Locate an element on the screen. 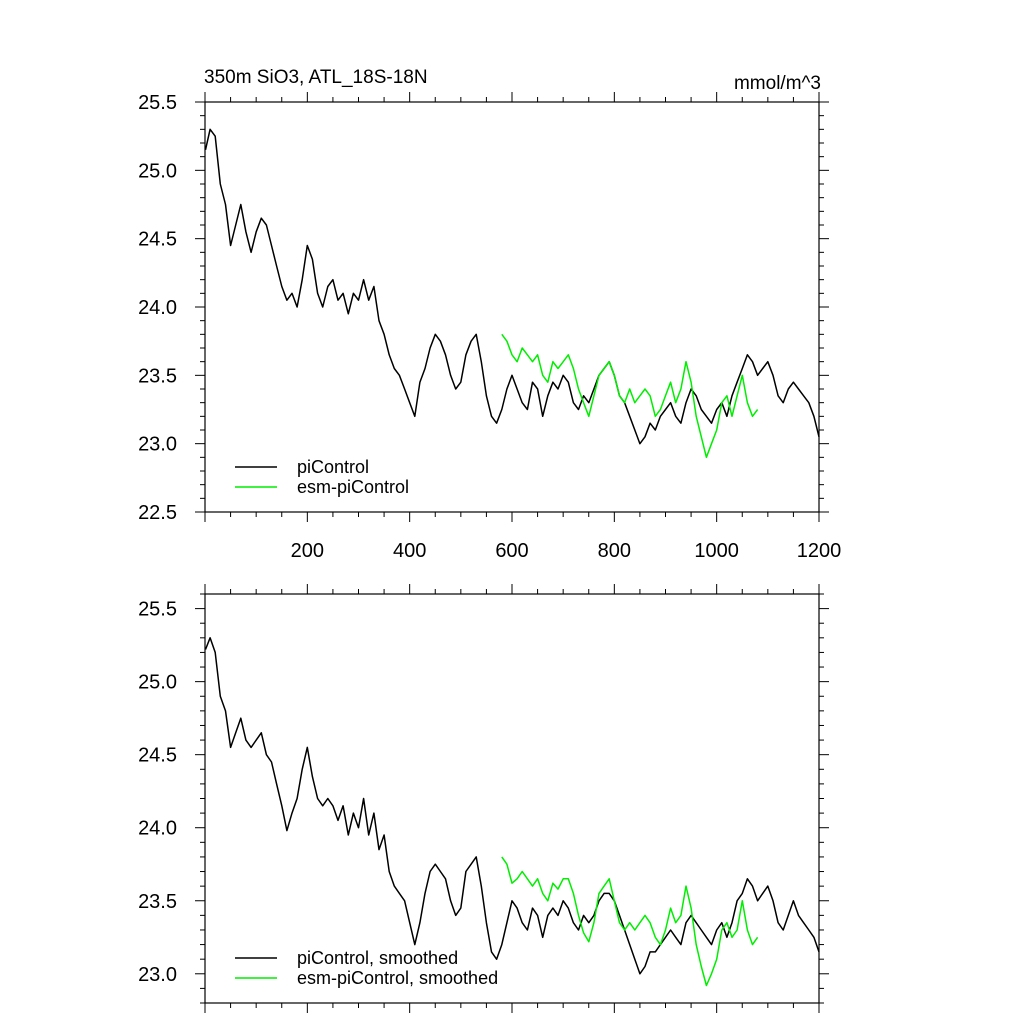  y-tick-label: 22.5 is located at coordinates (157, 513).